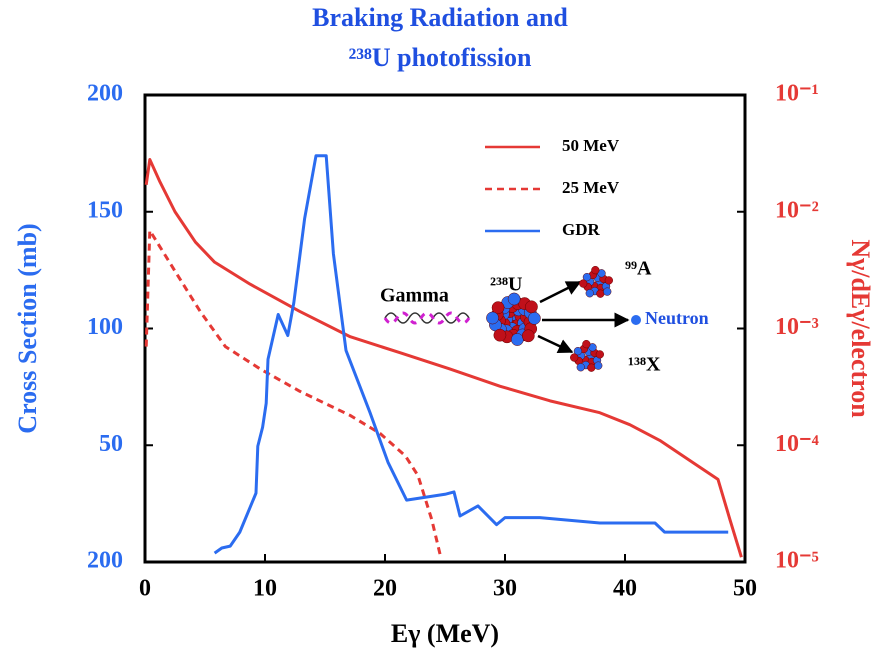  Describe the element at coordinates (440, 57) in the screenshot. I see `chart-title: ²³⁸U photofission` at that location.